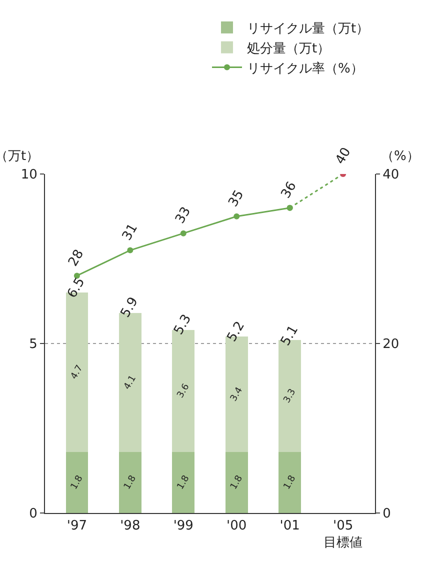 Image resolution: width=442 pixels, height=563 pixels. Describe the element at coordinates (131, 232) in the screenshot. I see `data-label: 31` at that location.